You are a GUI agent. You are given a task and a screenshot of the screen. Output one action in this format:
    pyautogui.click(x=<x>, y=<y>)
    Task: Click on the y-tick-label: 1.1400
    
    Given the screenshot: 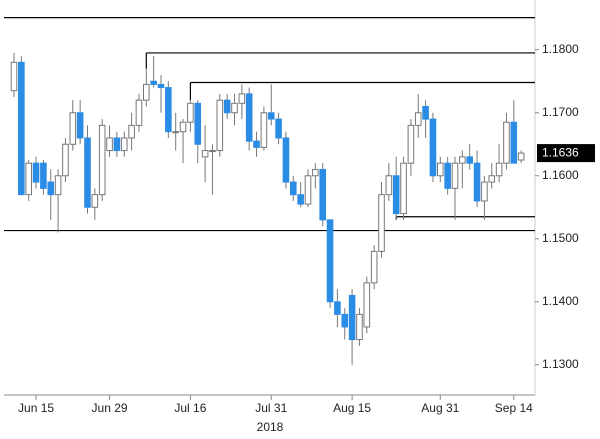 What is the action you would take?
    pyautogui.click(x=560, y=301)
    